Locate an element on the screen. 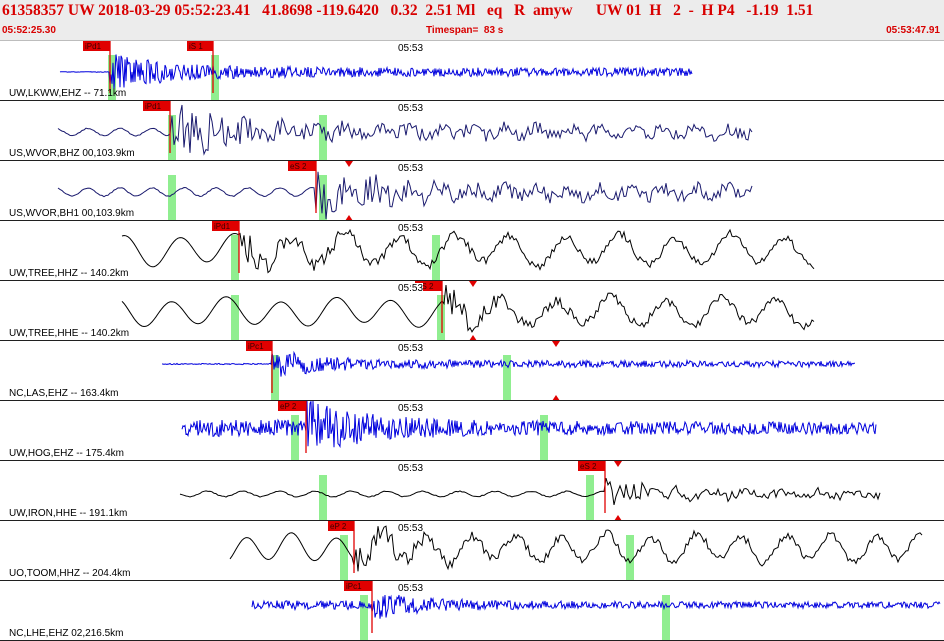  trace-panel: eP 2 05:53 UO,TOOM,HHZ -- 204.4km is located at coordinates (472, 551).